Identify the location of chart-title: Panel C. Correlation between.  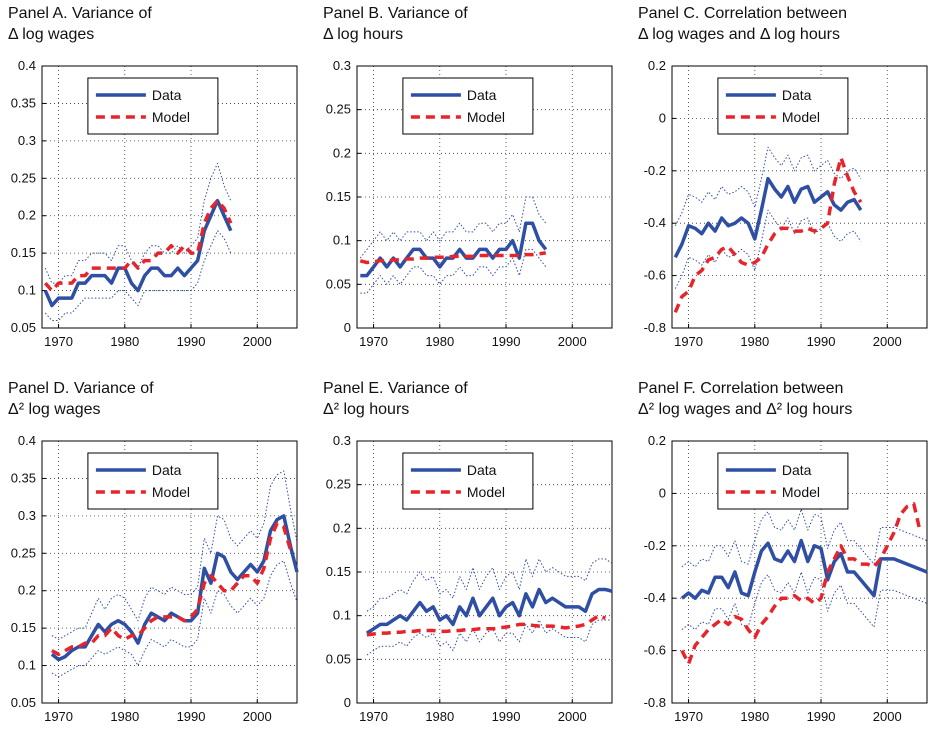
(742, 13).